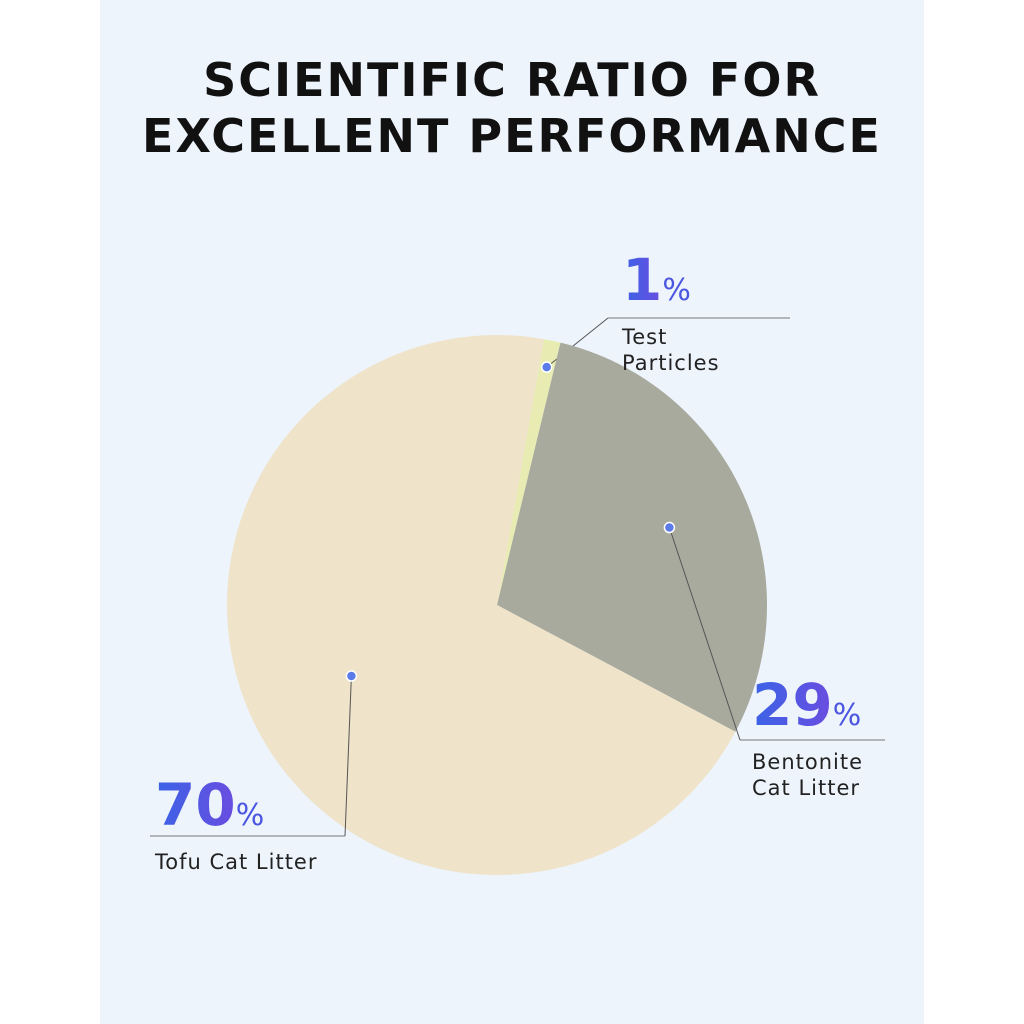  I want to click on value-number: 1, so click(642, 280).